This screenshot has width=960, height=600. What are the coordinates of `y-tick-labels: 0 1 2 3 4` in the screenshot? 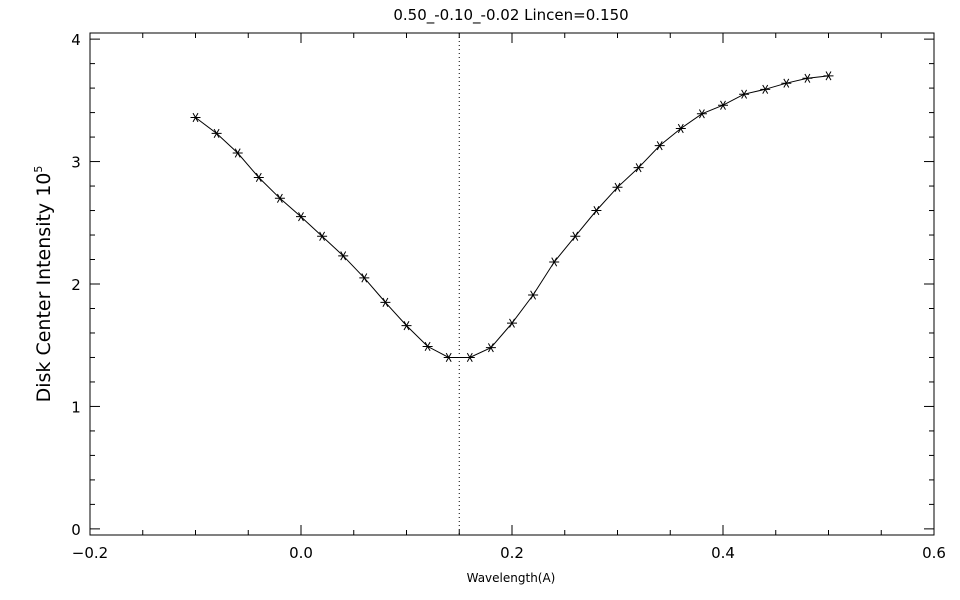 It's located at (76, 285).